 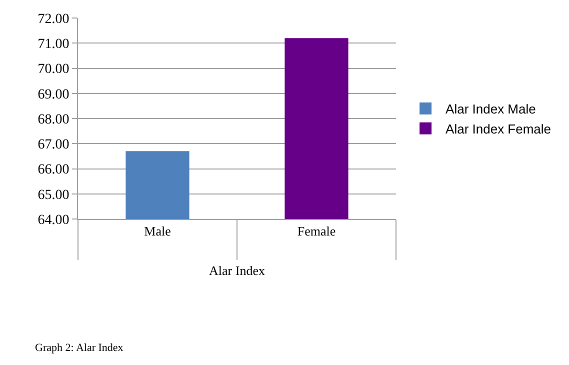 I want to click on x-tick-label: Female, so click(x=316, y=231).